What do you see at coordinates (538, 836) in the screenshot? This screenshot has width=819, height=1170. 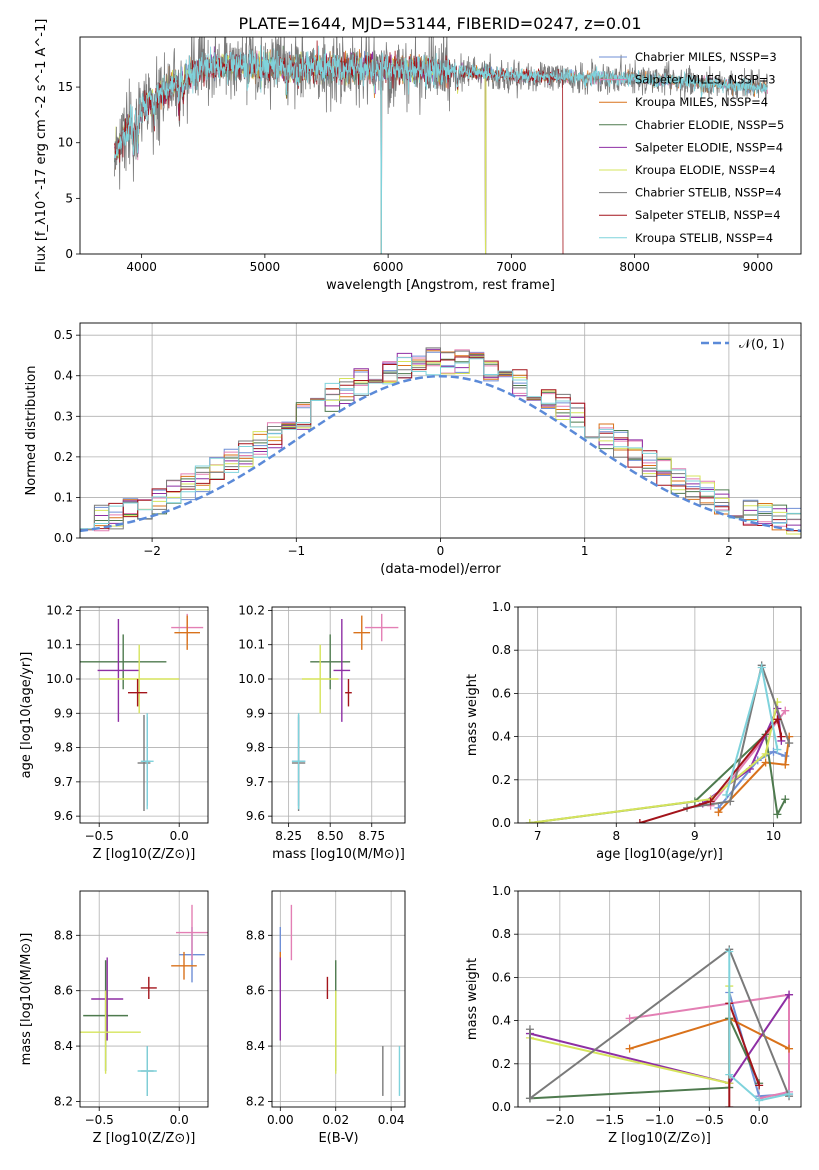 I see `x-tick-label: 7` at bounding box center [538, 836].